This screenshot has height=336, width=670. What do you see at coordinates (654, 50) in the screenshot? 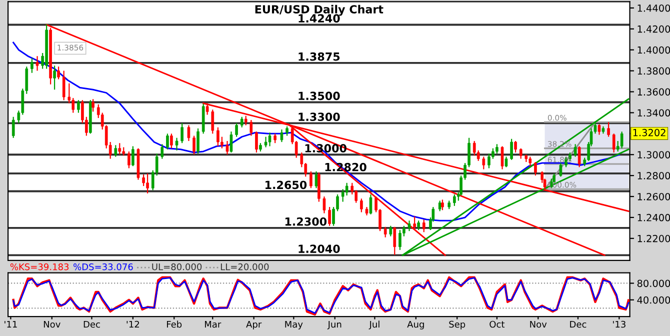
I see `y-tick-label: 1.4000` at bounding box center [654, 50].